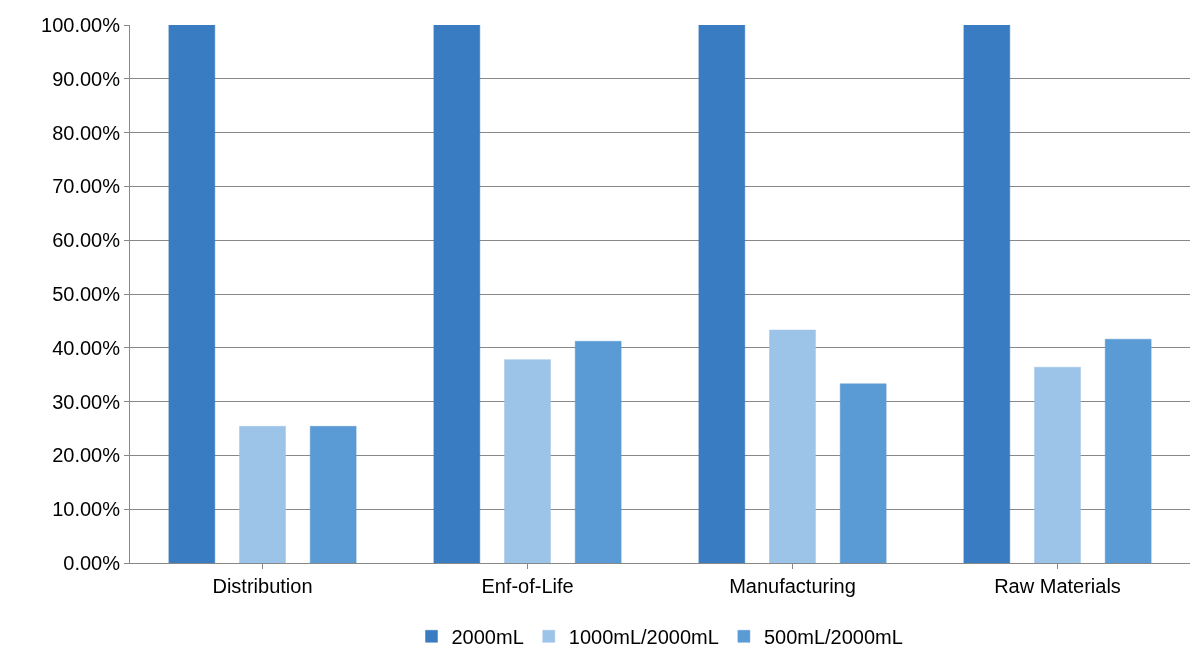  I want to click on legend-label: 500mL/2000mL, so click(833, 637).